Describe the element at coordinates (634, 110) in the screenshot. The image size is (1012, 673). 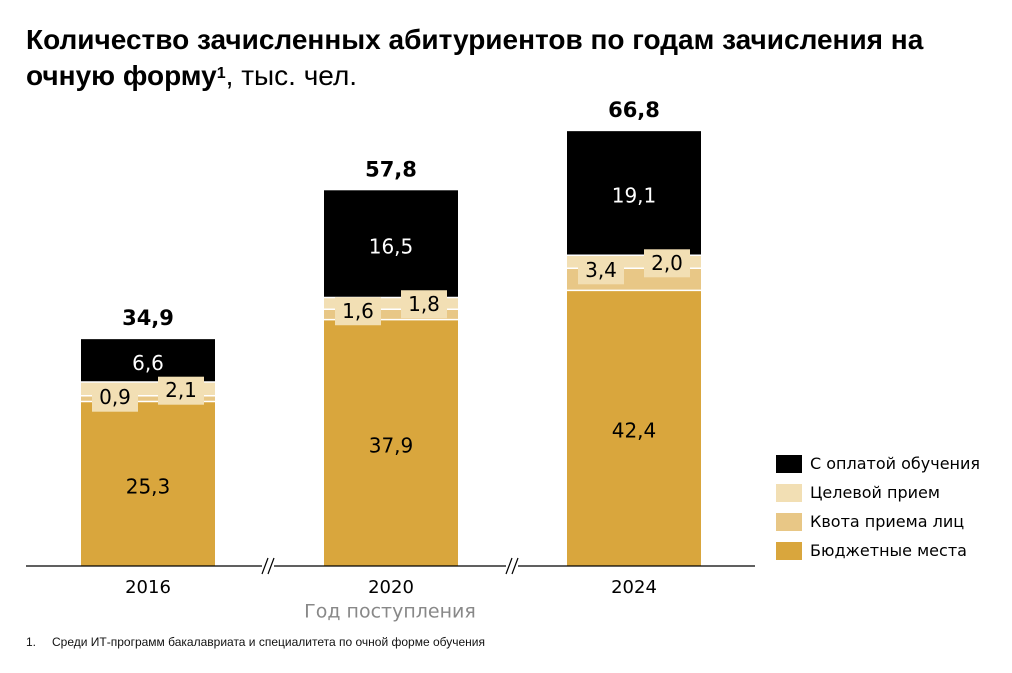
I see `total-label-2024: 66,8` at that location.